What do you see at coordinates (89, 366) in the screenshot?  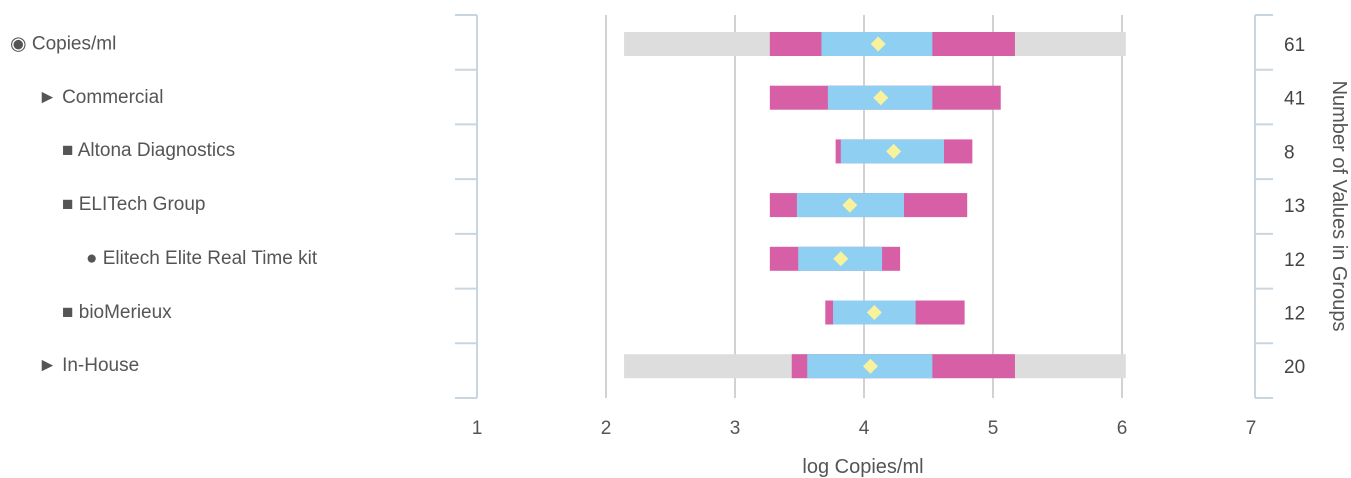 I see `row-label: ► In-House` at bounding box center [89, 366].